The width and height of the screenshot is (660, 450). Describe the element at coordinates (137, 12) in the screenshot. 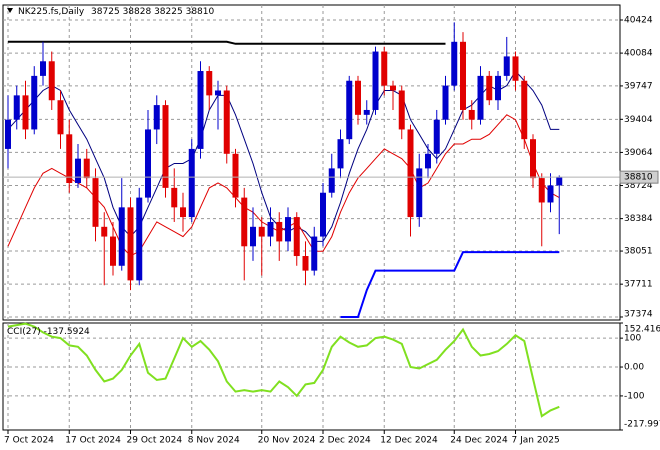

I see `last-high: 38828` at that location.